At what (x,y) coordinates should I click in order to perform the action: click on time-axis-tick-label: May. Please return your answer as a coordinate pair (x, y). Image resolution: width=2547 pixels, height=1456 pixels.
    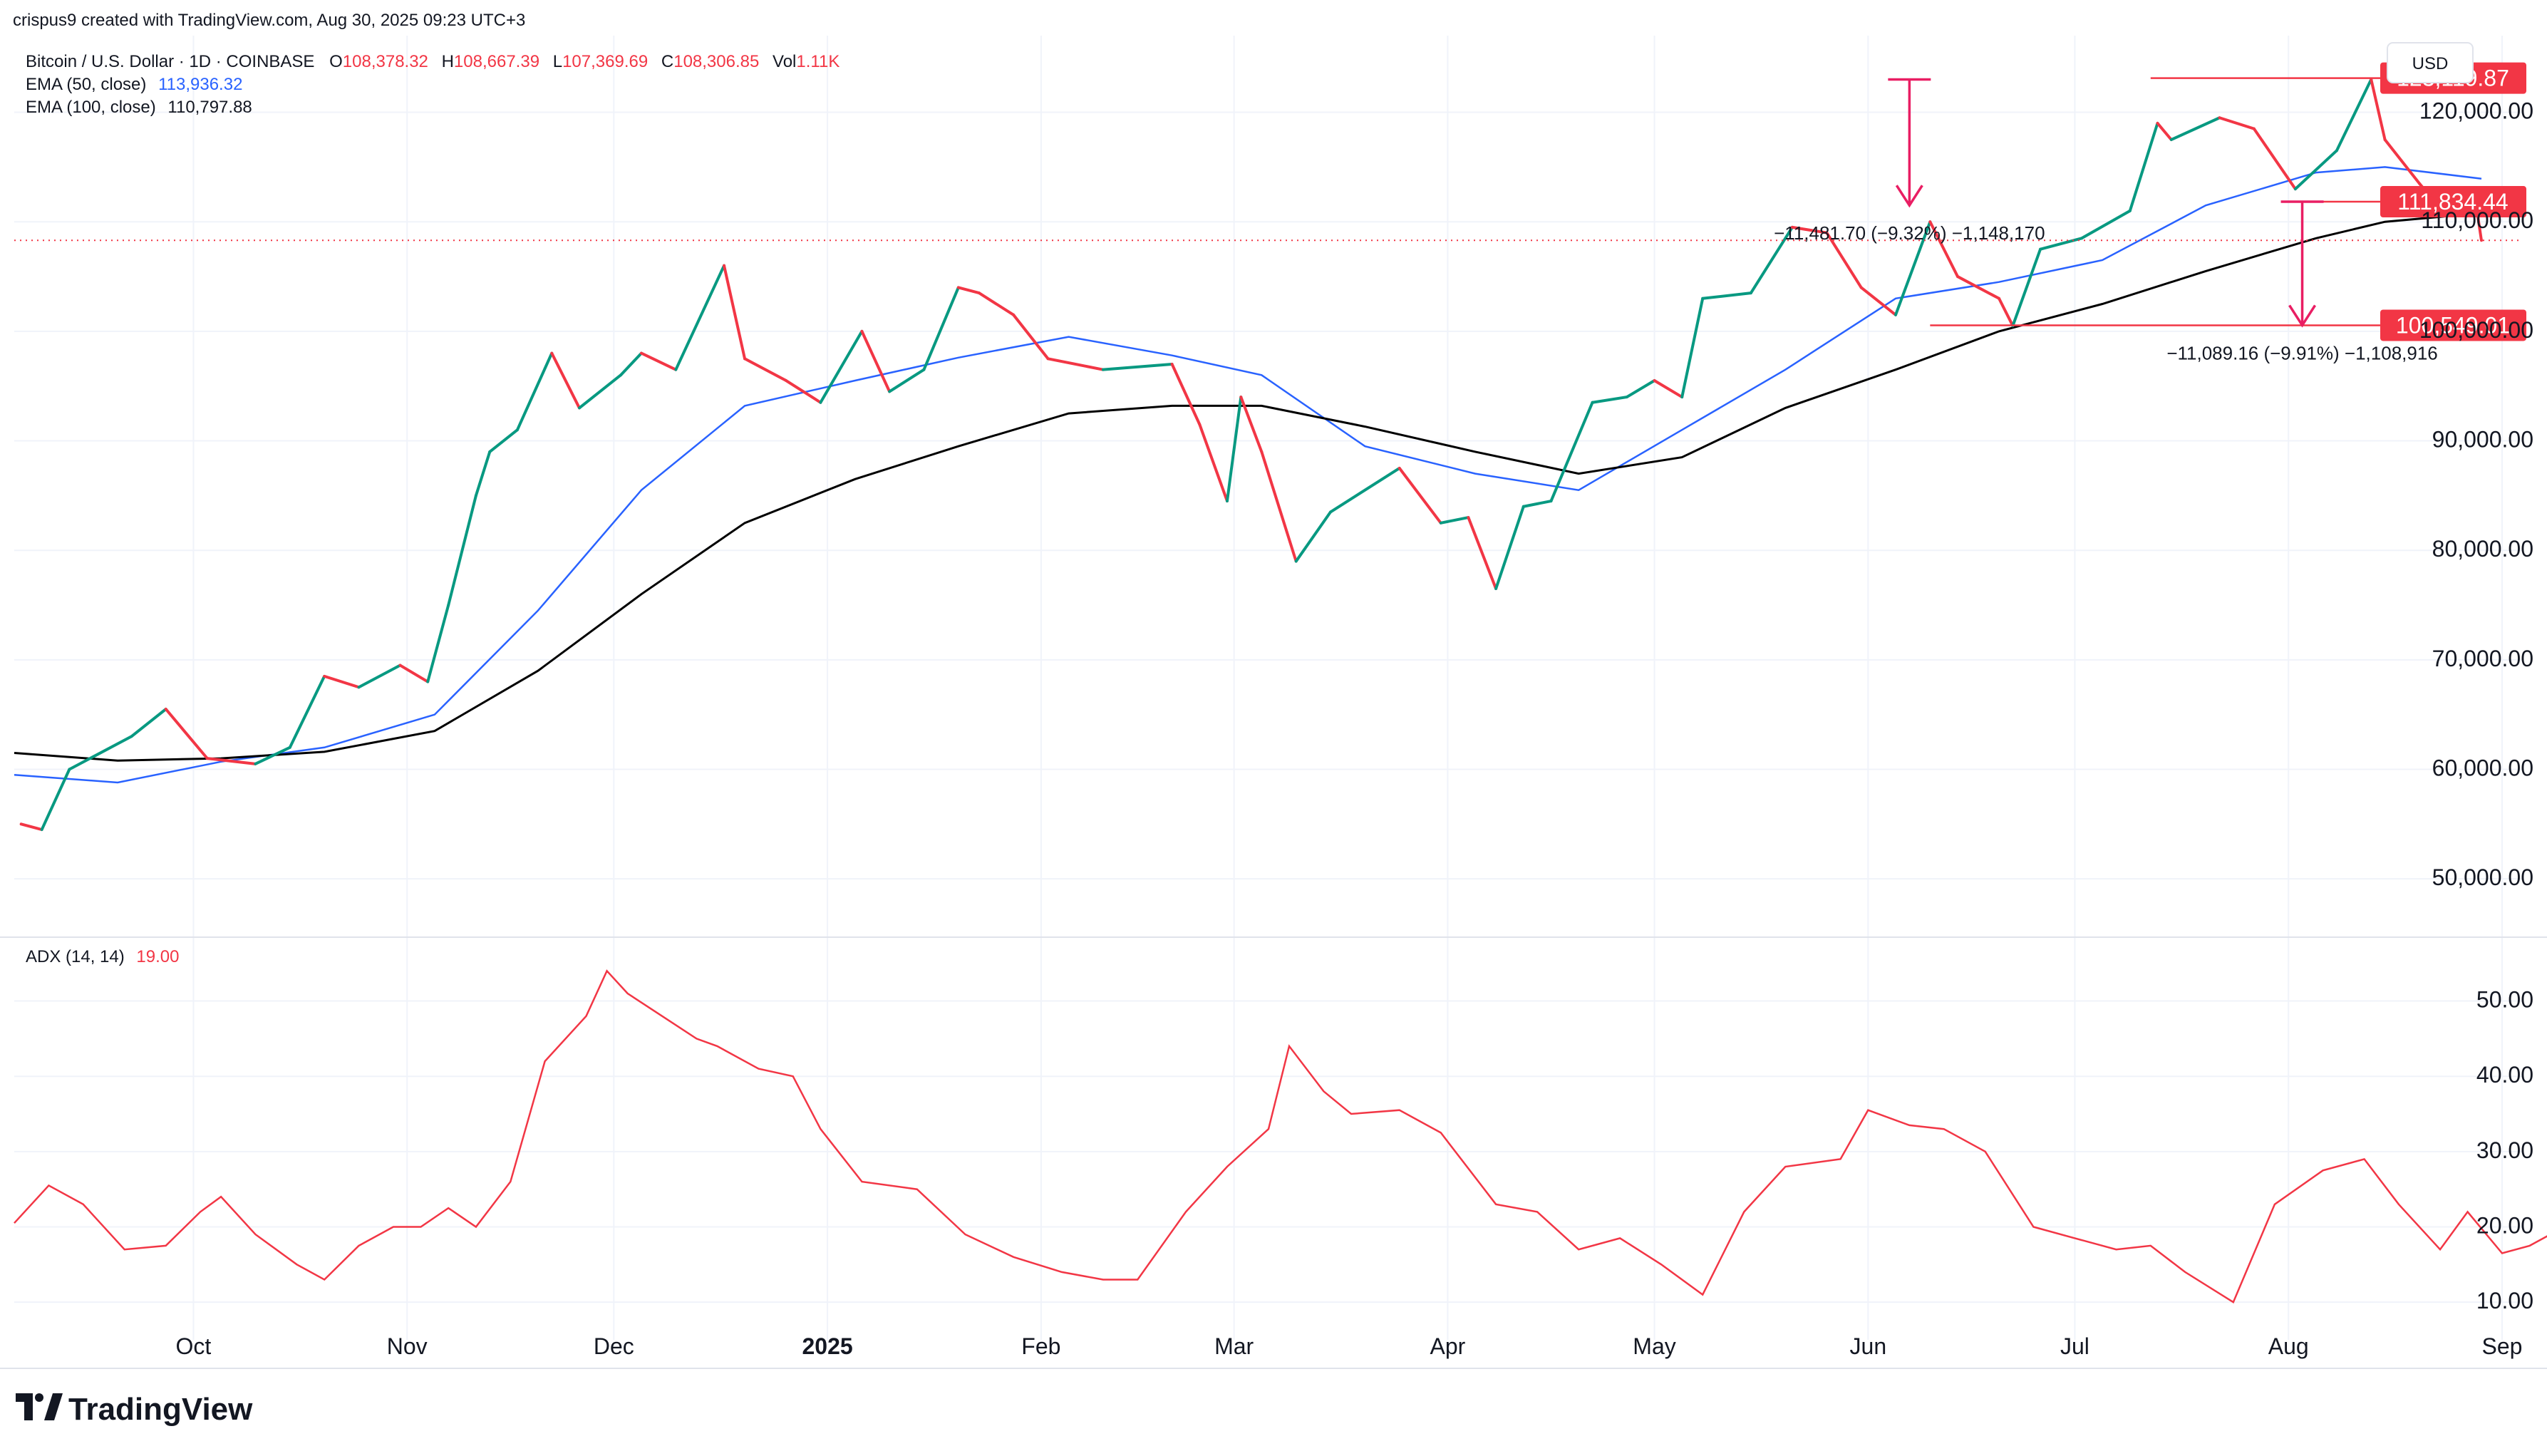
    Looking at the image, I should click on (1654, 1346).